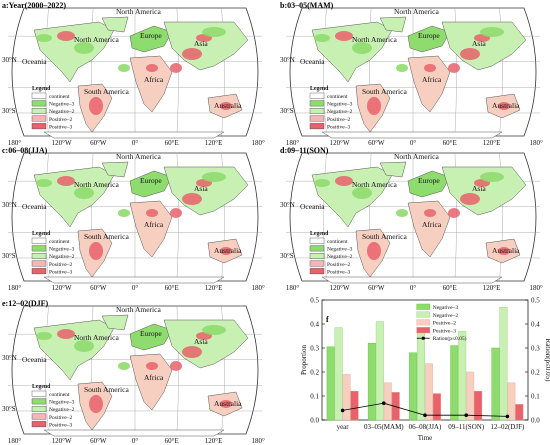 Image resolution: width=550 pixels, height=445 pixels. Describe the element at coordinates (172, 288) in the screenshot. I see `lon-label: 60°E` at that location.